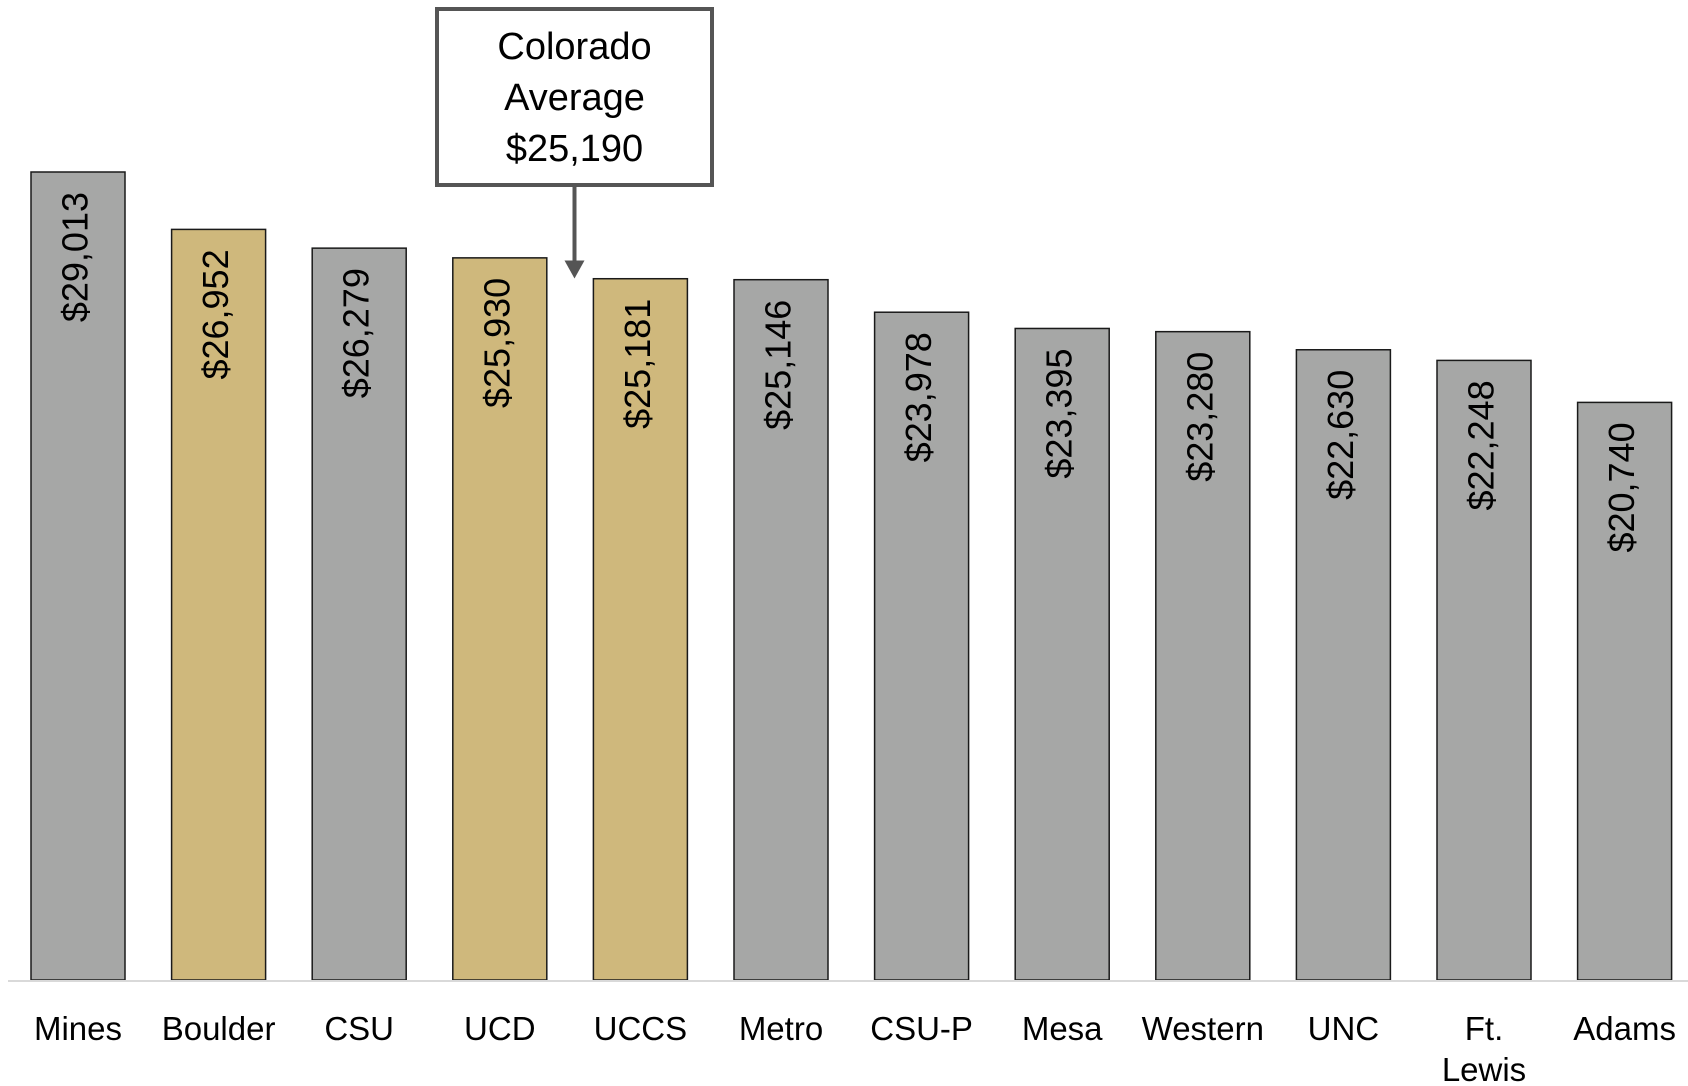 The width and height of the screenshot is (1688, 1086). What do you see at coordinates (1203, 1028) in the screenshot?
I see `category-label: Western` at bounding box center [1203, 1028].